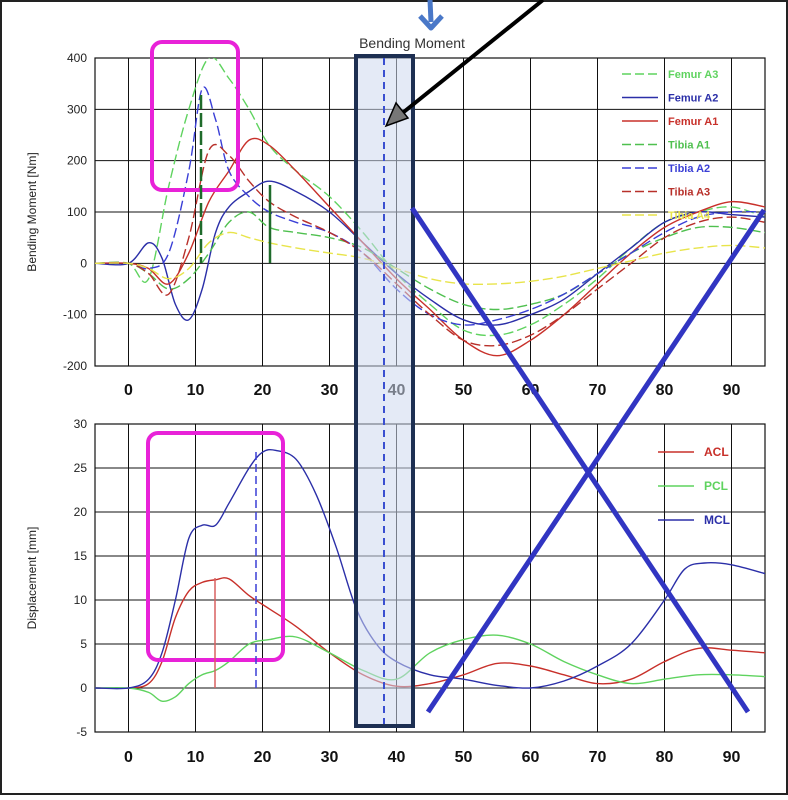 Image resolution: width=788 pixels, height=800 pixels. Describe the element at coordinates (693, 99) in the screenshot. I see `legend-label-femur-a2: Femur A2` at that location.